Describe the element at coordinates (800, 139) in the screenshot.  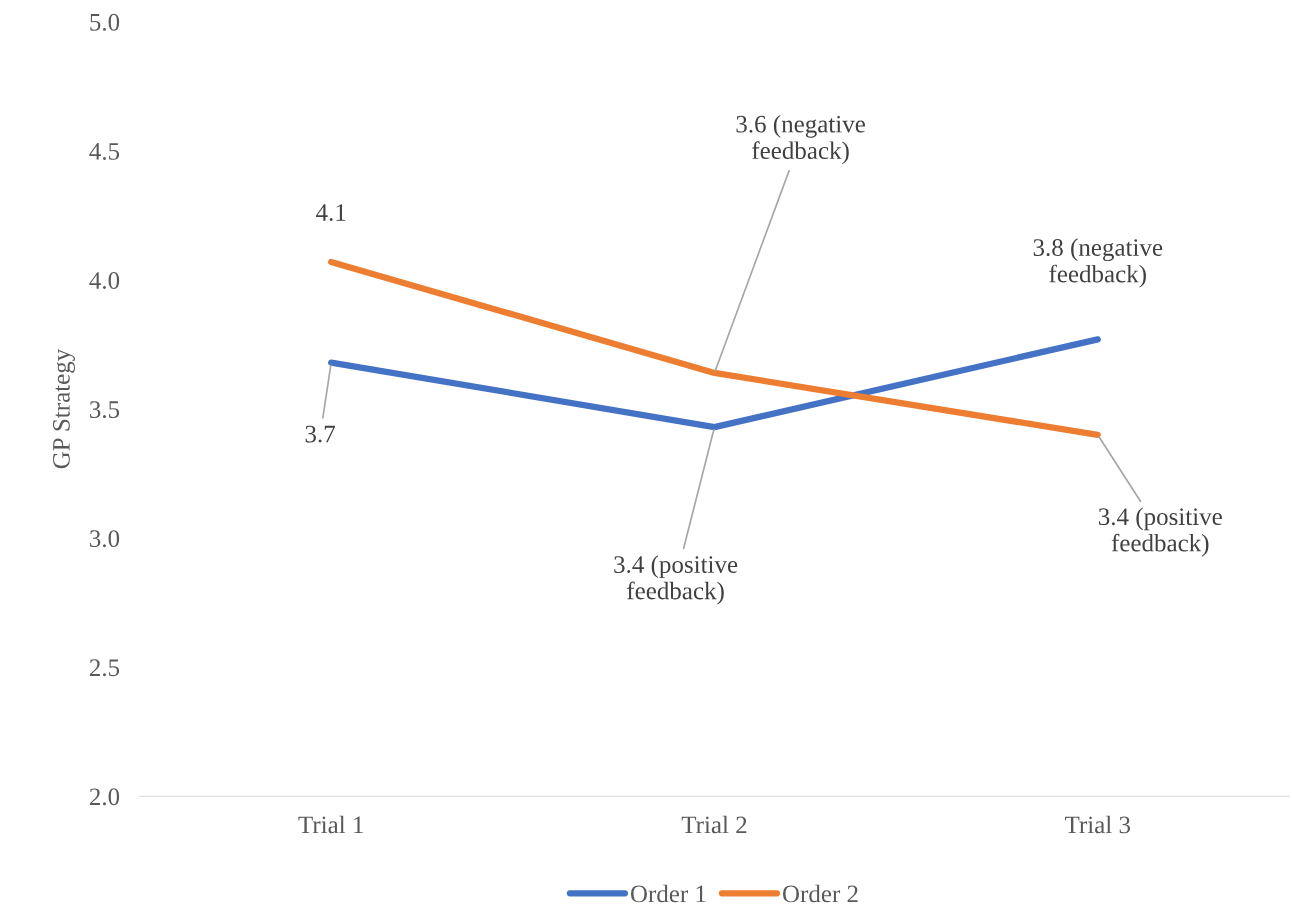
I see `data-label: 3.6 (negative feedback)` at that location.